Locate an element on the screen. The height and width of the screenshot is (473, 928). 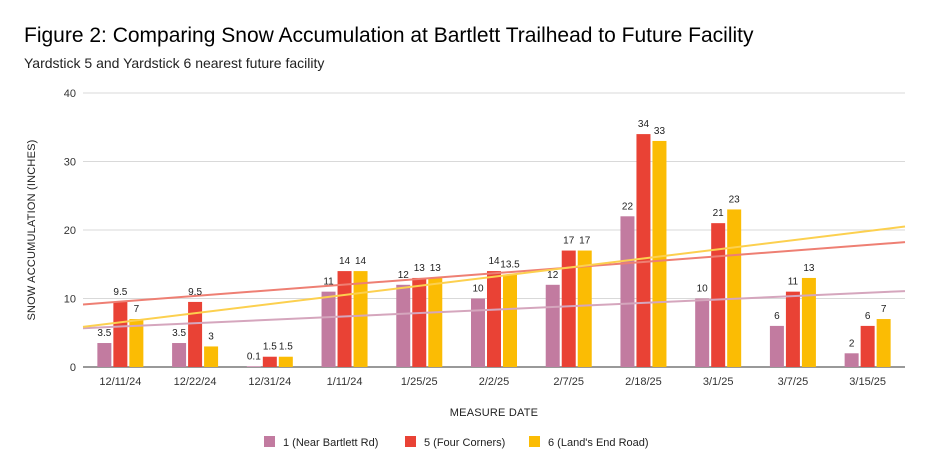
data-label: 3 is located at coordinates (211, 336).